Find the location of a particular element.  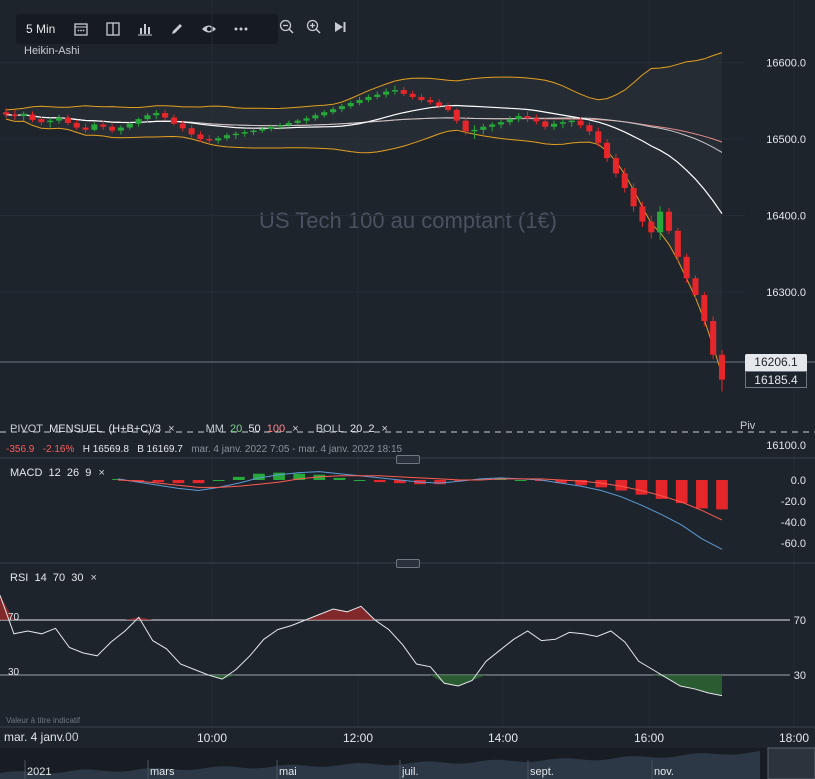

toolbar: 5 Min is located at coordinates (147, 29).